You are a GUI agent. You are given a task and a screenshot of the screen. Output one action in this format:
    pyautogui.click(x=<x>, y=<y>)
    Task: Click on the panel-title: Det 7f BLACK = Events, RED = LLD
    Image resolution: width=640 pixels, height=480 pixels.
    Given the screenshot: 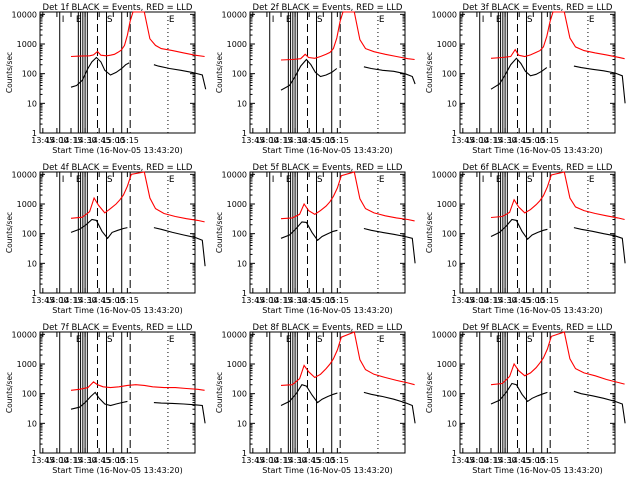 What is the action you would take?
    pyautogui.click(x=118, y=328)
    